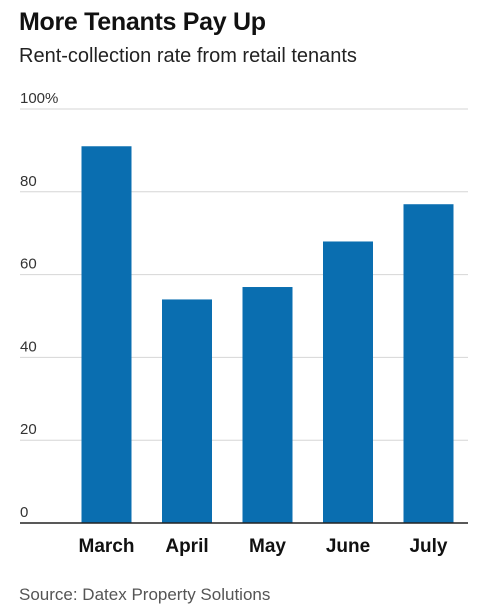 The image size is (488, 615). Describe the element at coordinates (145, 594) in the screenshot. I see `source-note: Source: Datex Property Solutions` at that location.